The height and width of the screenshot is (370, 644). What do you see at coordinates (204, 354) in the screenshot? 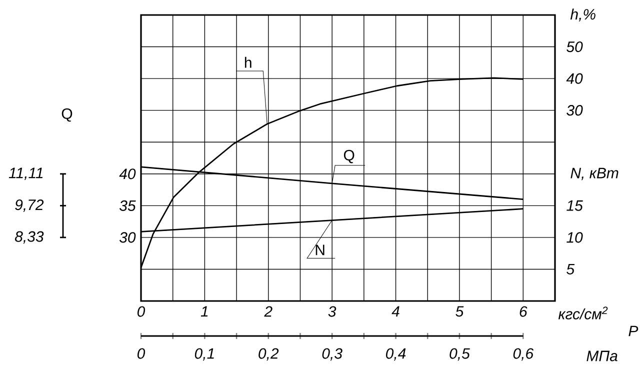
I see `x2-tick-label: 0,1` at bounding box center [204, 354].